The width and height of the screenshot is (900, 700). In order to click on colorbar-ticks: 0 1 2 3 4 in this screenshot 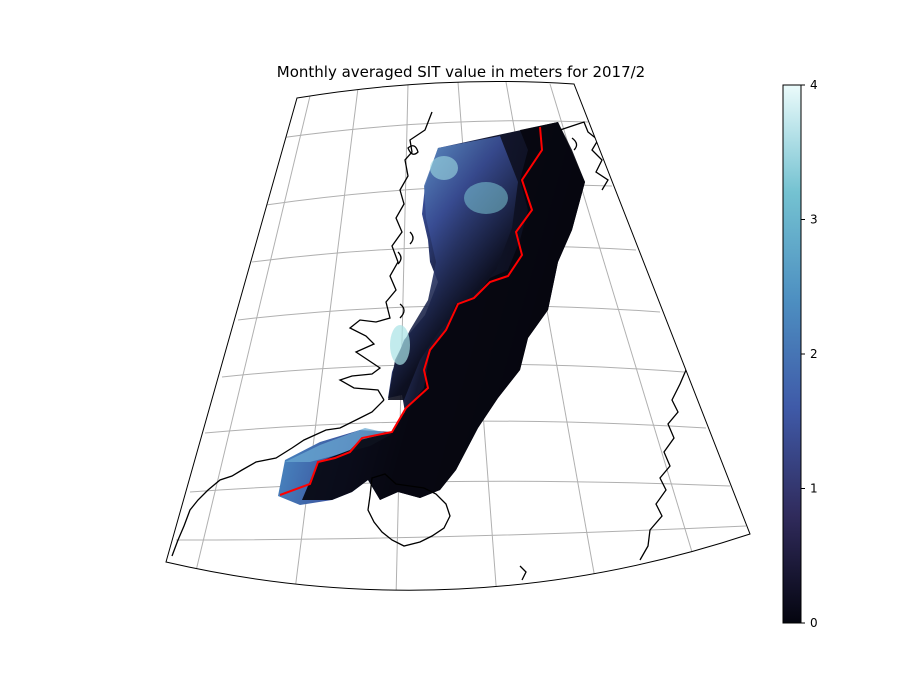, I will do `click(809, 354)`.